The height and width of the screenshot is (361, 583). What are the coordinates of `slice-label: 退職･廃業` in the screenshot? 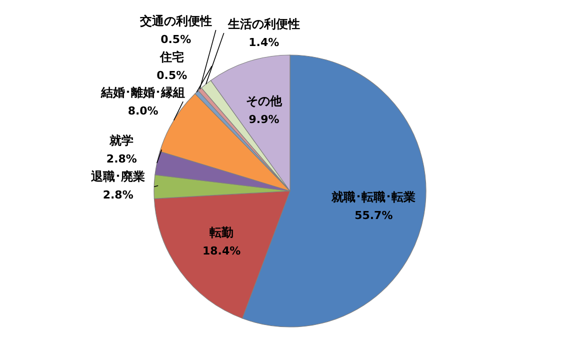 It's located at (118, 177).